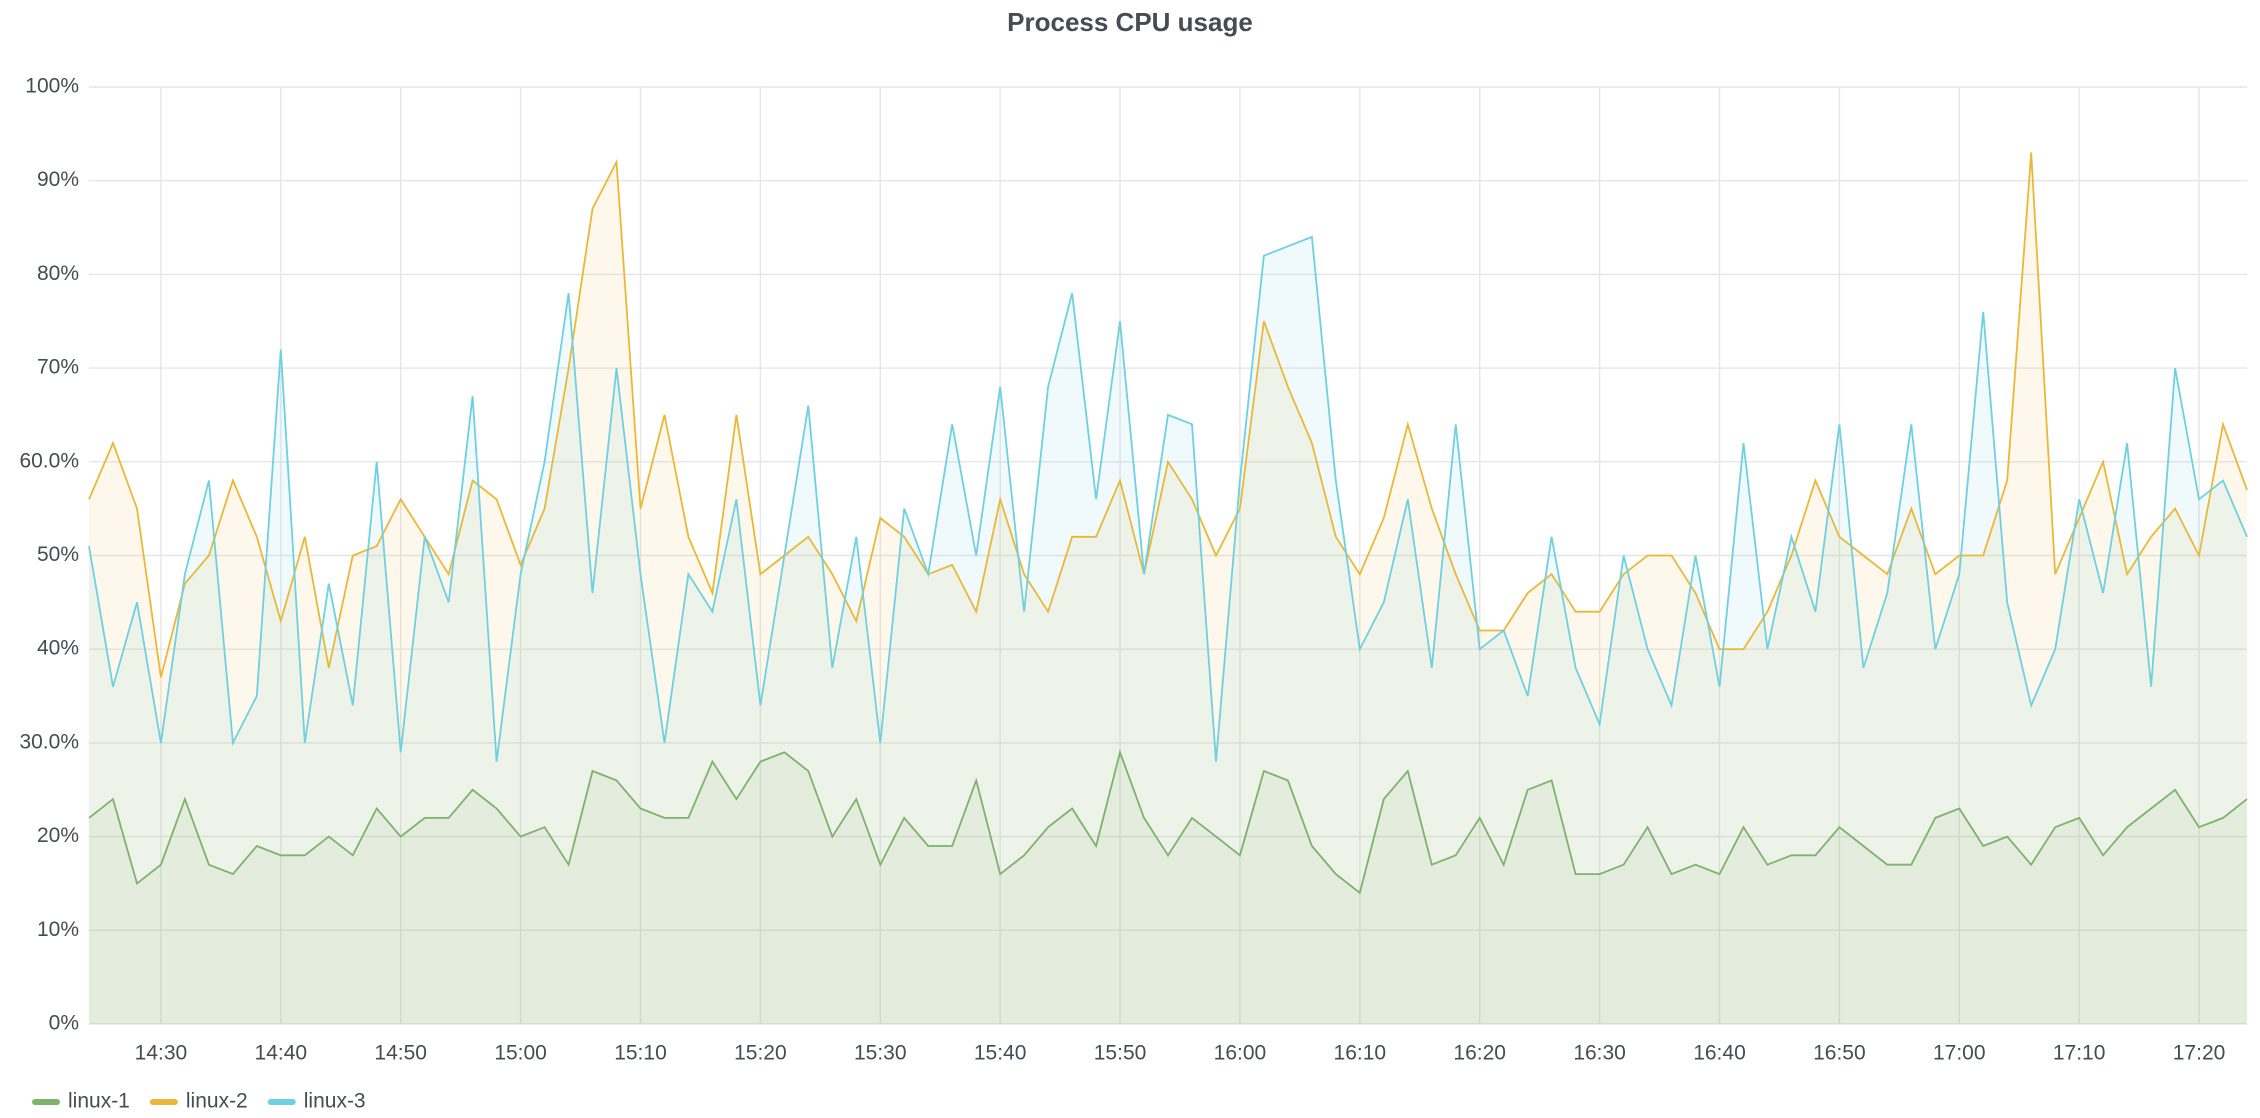 This screenshot has height=1118, width=2260. I want to click on x-tick-label: 17:10, so click(2079, 1053).